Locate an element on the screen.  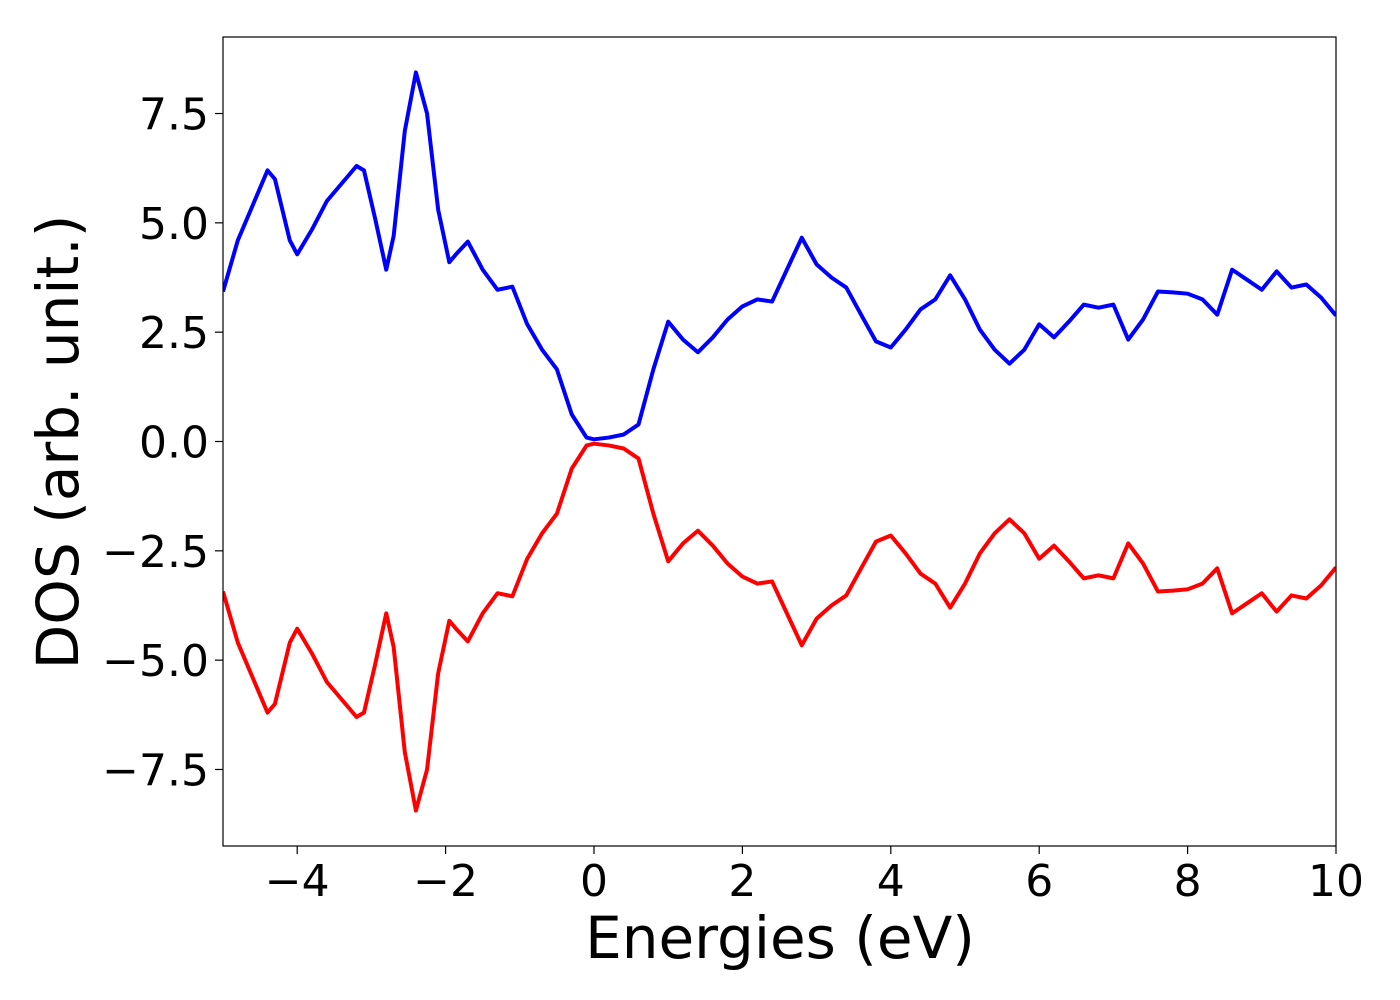
x-tick-label: −4 is located at coordinates (297, 881).